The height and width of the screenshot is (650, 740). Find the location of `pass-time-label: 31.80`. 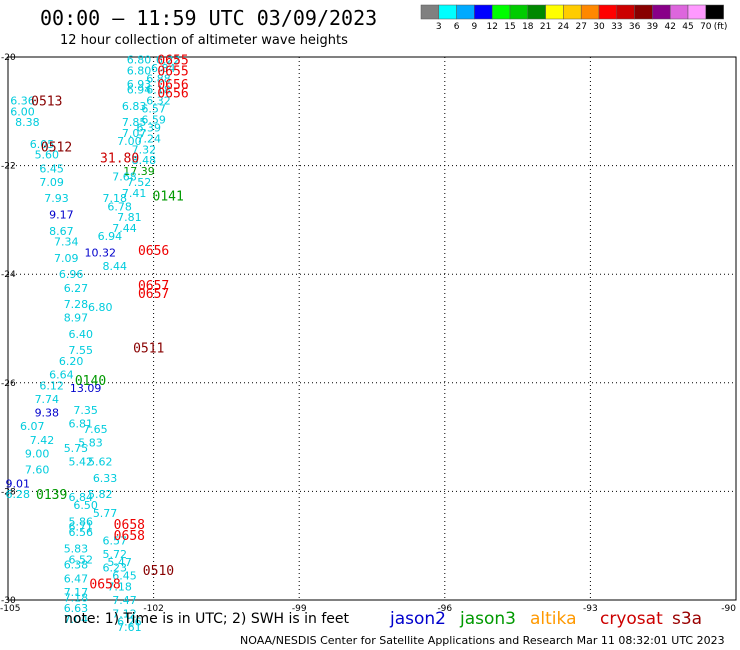

pass-time-label: 31.80 is located at coordinates (119, 158).